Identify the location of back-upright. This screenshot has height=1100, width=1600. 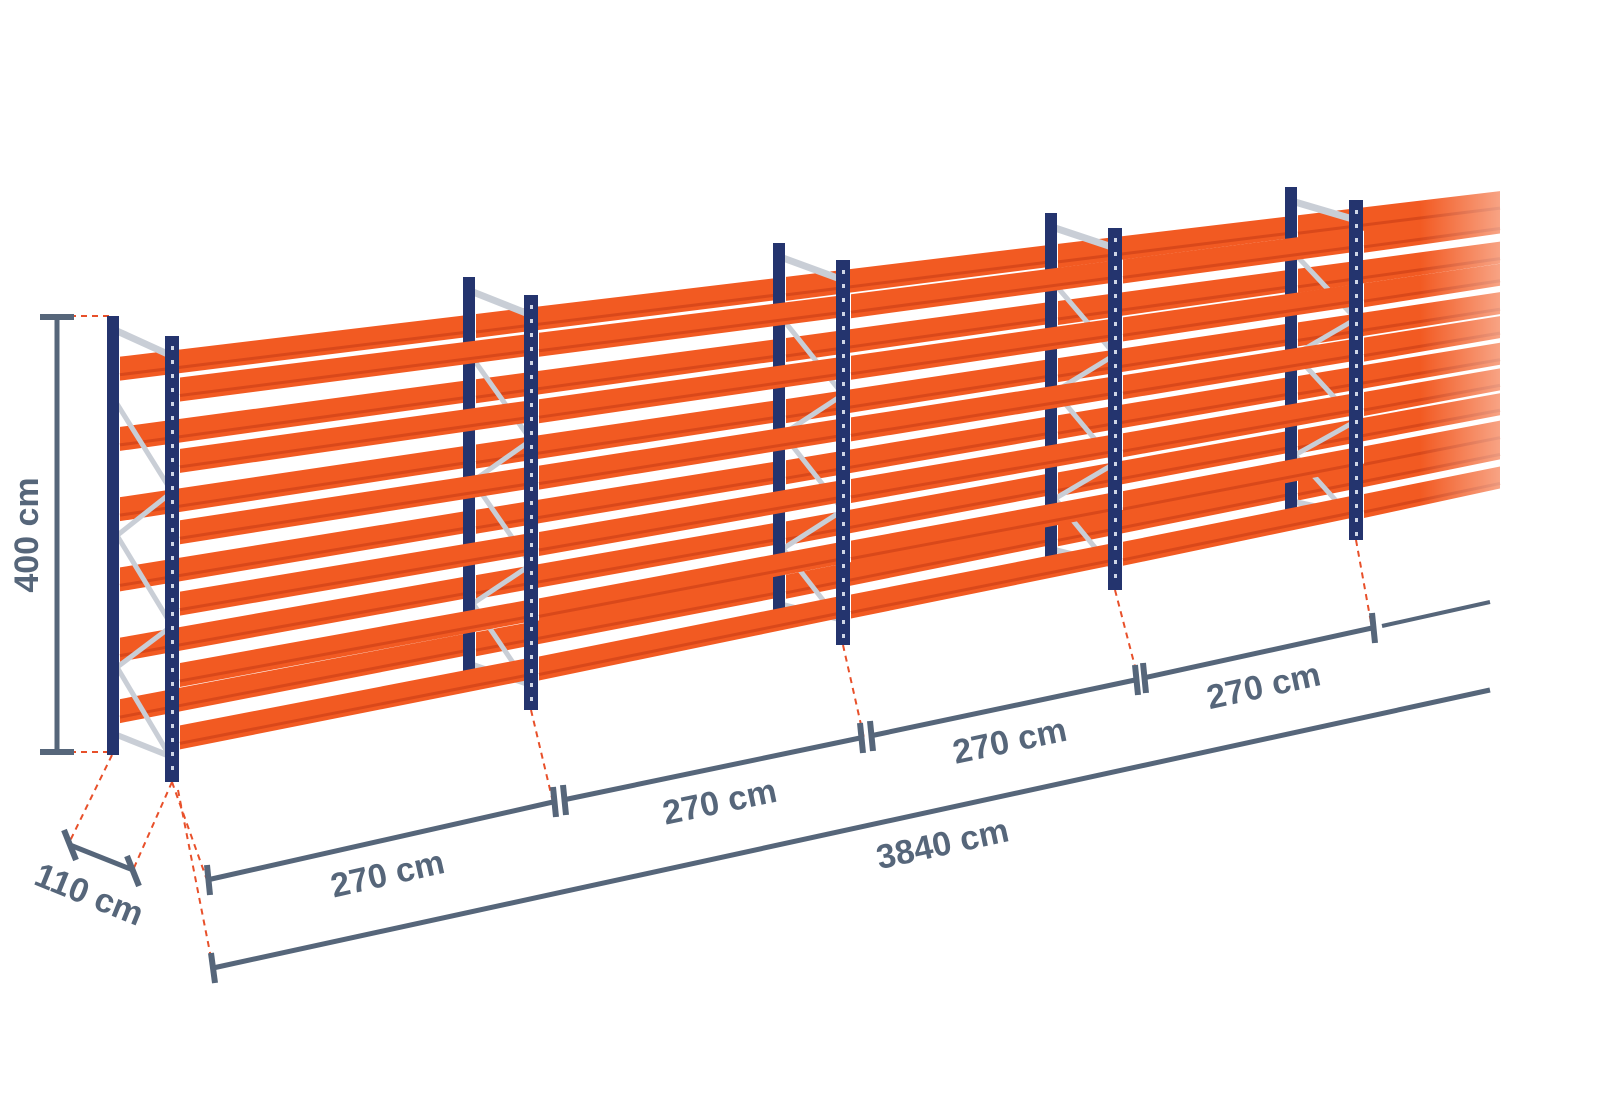
(113, 535).